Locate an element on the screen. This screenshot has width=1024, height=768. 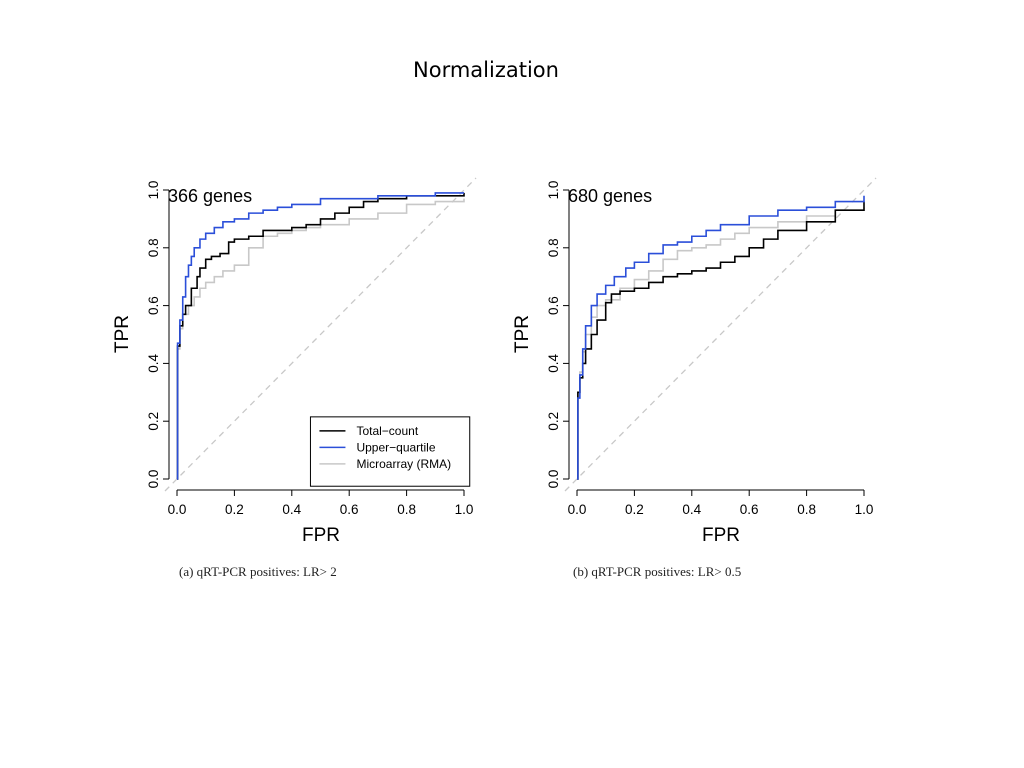
slide-title: Normalization is located at coordinates (486, 70).